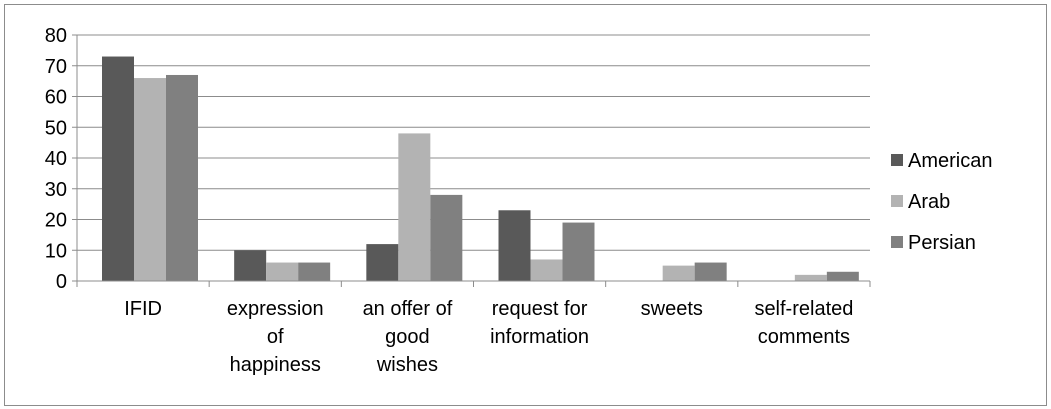  I want to click on category-label: IFID, so click(143, 309).